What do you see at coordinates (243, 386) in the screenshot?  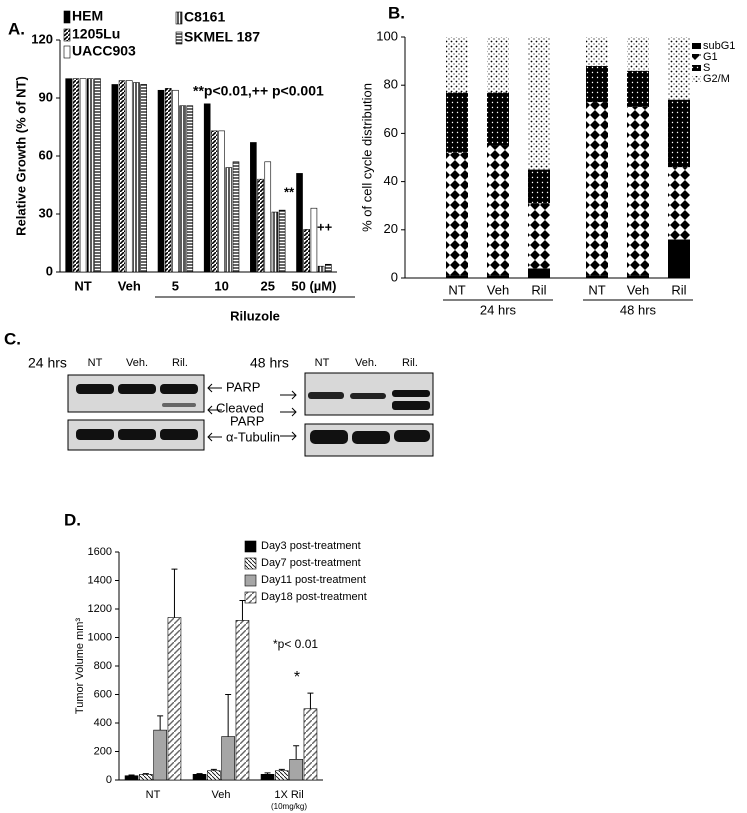 I see `band-label: PARP` at bounding box center [243, 386].